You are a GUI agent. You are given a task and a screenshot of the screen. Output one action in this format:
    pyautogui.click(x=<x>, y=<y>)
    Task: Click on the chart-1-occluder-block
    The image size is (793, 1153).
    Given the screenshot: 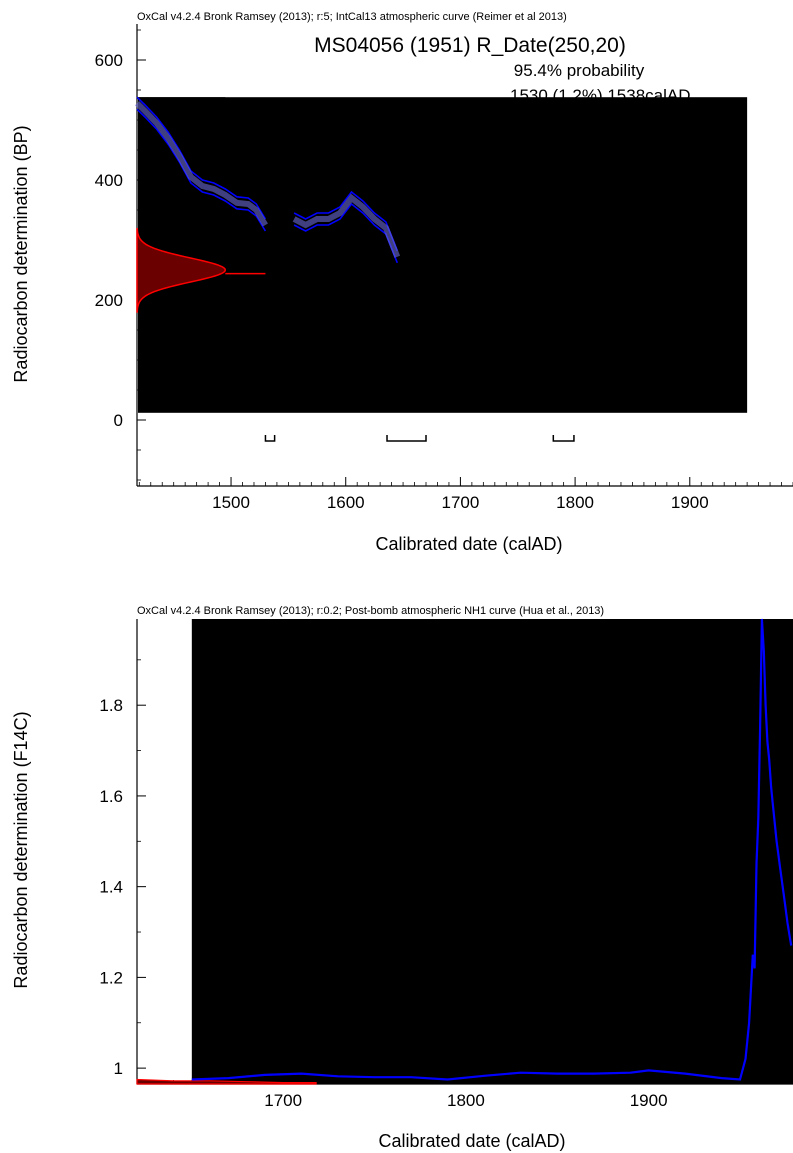 What is the action you would take?
    pyautogui.click(x=182, y=239)
    